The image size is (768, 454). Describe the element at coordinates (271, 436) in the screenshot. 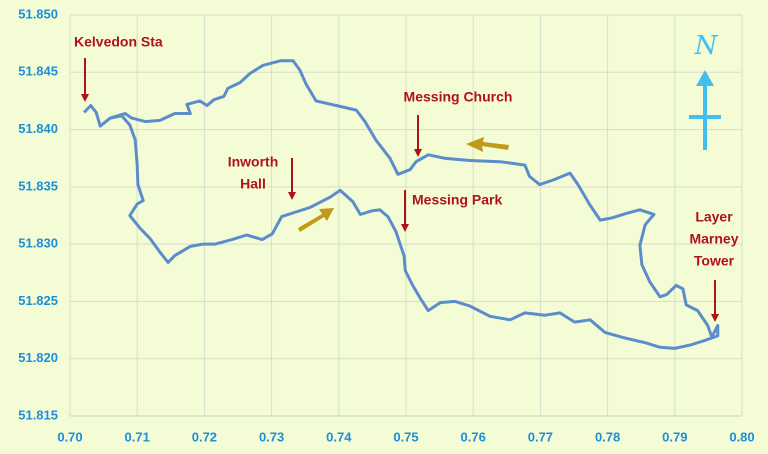

I see `x-tick-label: 0.73` at that location.